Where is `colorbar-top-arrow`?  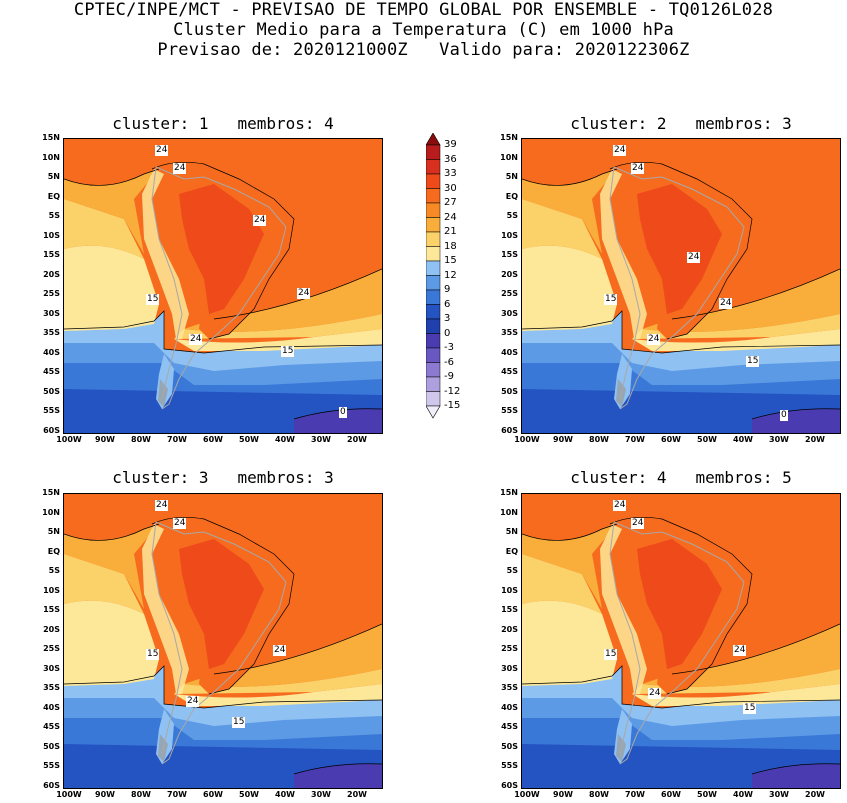 colorbar-top-arrow is located at coordinates (433, 139).